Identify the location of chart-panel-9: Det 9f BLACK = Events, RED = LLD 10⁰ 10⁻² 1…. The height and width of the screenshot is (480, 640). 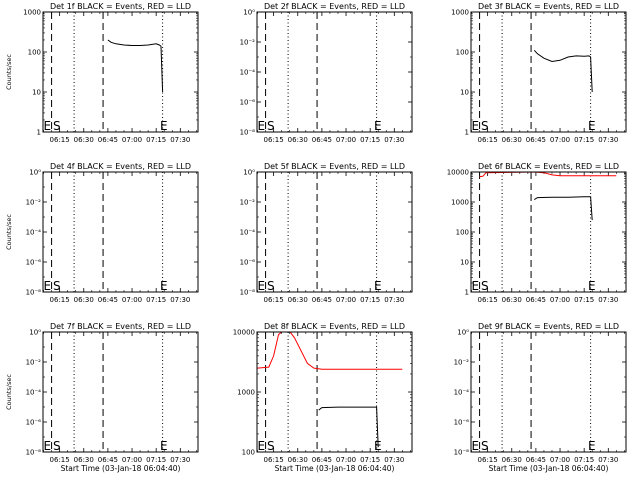
(540, 397).